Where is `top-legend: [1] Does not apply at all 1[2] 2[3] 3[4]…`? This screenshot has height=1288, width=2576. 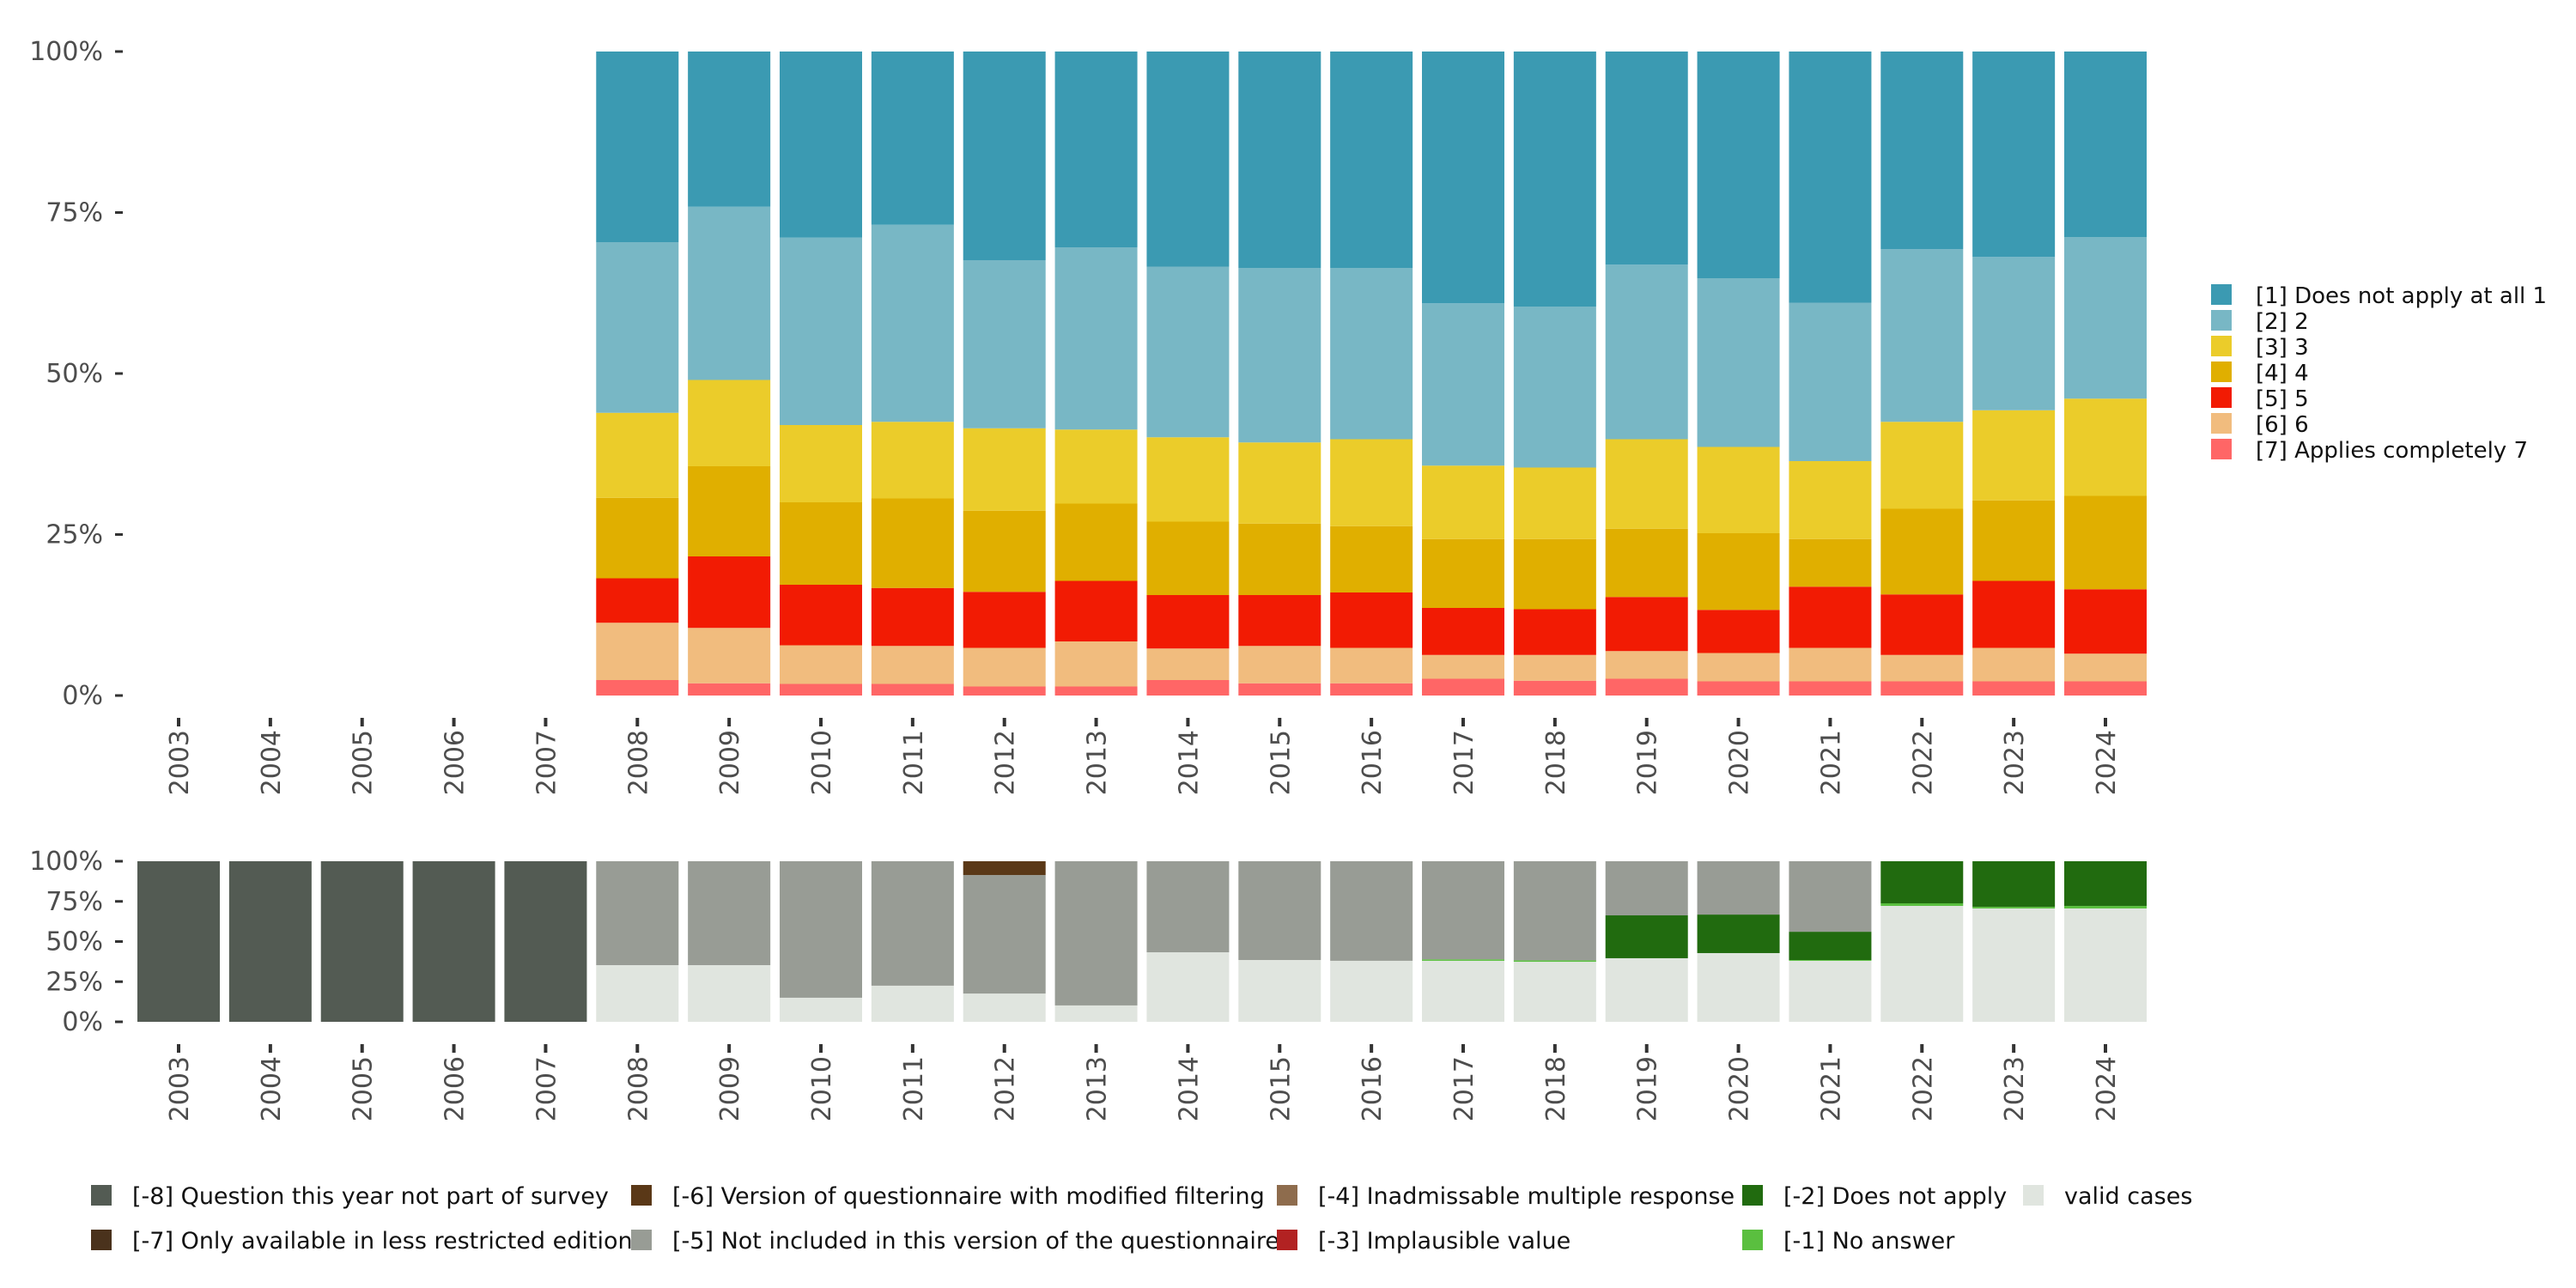 top-legend: [1] Does not apply at all 1[2] 2[3] 3[4]… is located at coordinates (2379, 374).